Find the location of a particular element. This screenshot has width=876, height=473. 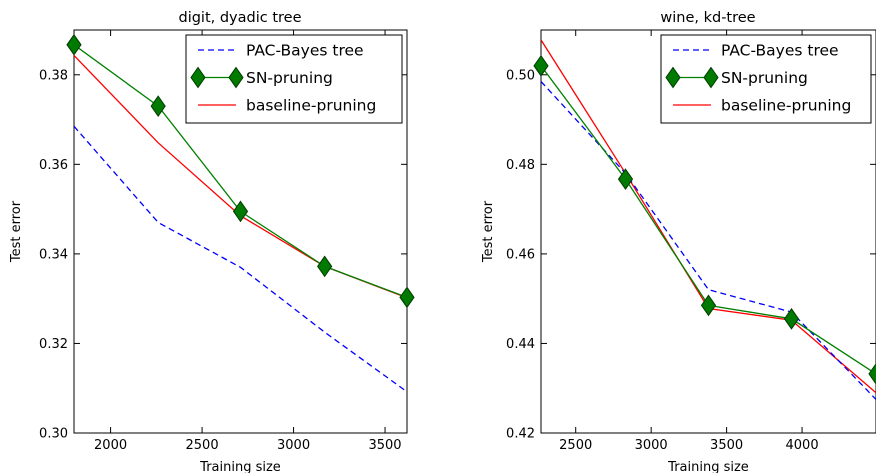

chart-title: wine, kd-tree is located at coordinates (707, 18).